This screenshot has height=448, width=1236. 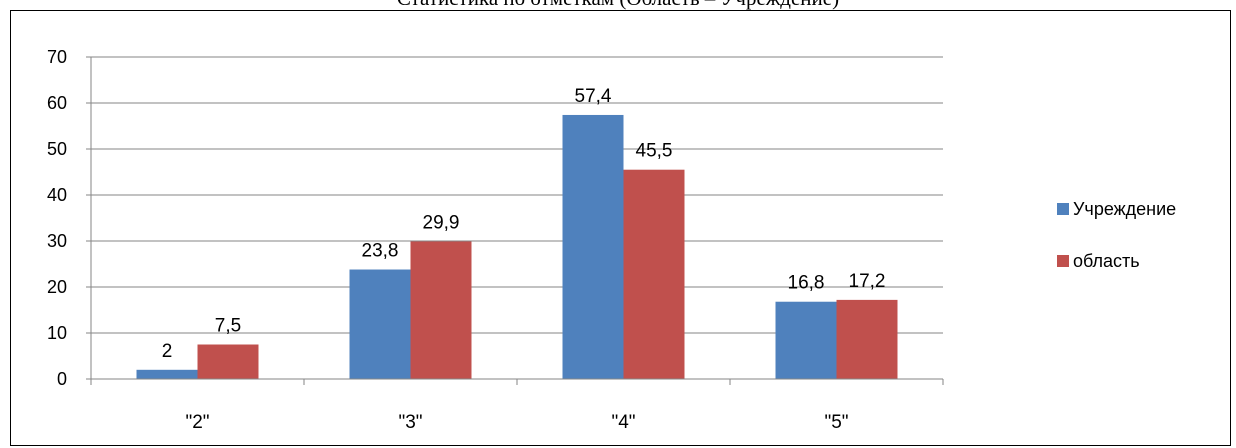 What do you see at coordinates (1106, 261) in the screenshot?
I see `legend-label: область` at bounding box center [1106, 261].